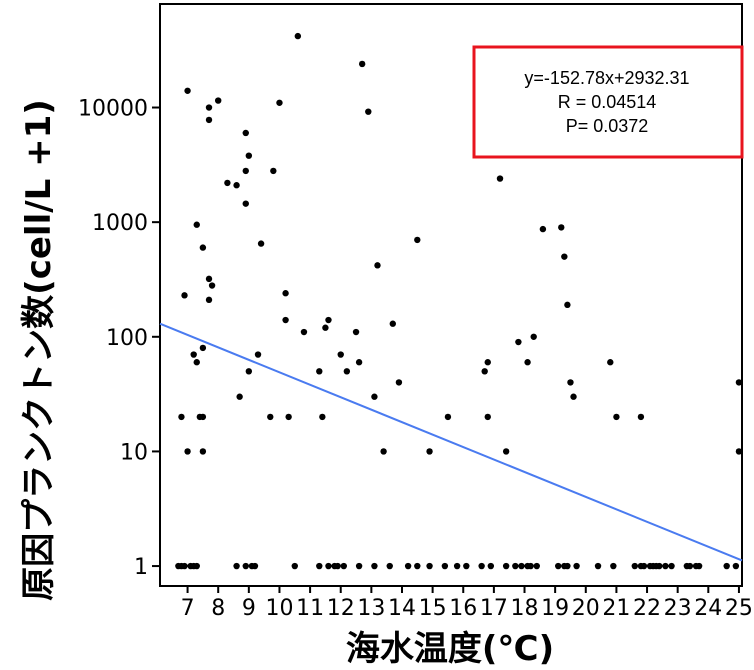 The width and height of the screenshot is (754, 670). I want to click on x-tick-label: 19, so click(555, 608).